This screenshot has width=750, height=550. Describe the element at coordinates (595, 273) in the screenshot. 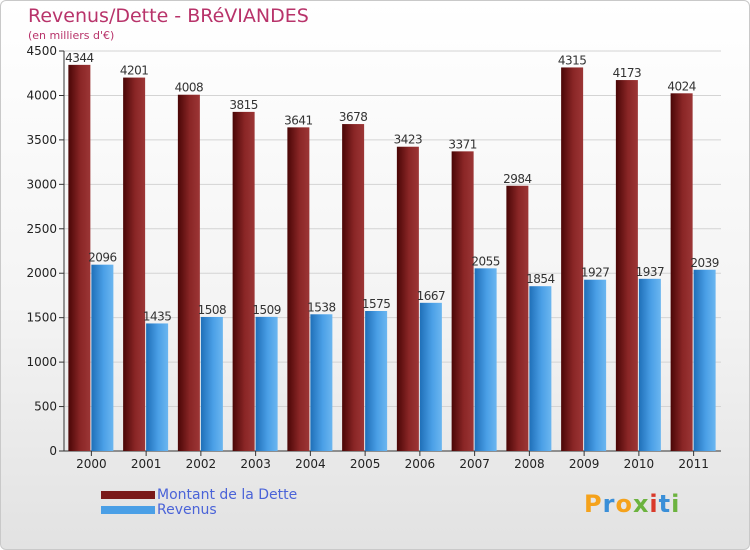

I see `data-label-revenue: 1927` at that location.